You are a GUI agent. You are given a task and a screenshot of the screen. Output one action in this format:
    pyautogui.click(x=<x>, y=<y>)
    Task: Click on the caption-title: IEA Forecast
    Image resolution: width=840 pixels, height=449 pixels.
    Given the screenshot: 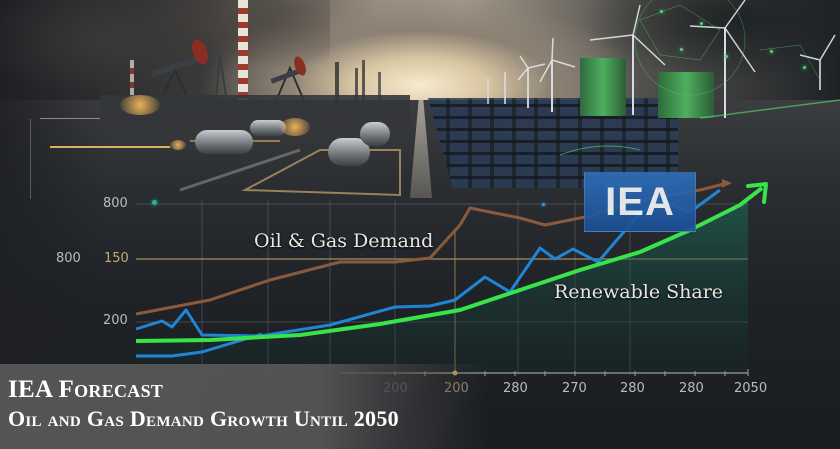 What is the action you would take?
    pyautogui.click(x=86, y=389)
    